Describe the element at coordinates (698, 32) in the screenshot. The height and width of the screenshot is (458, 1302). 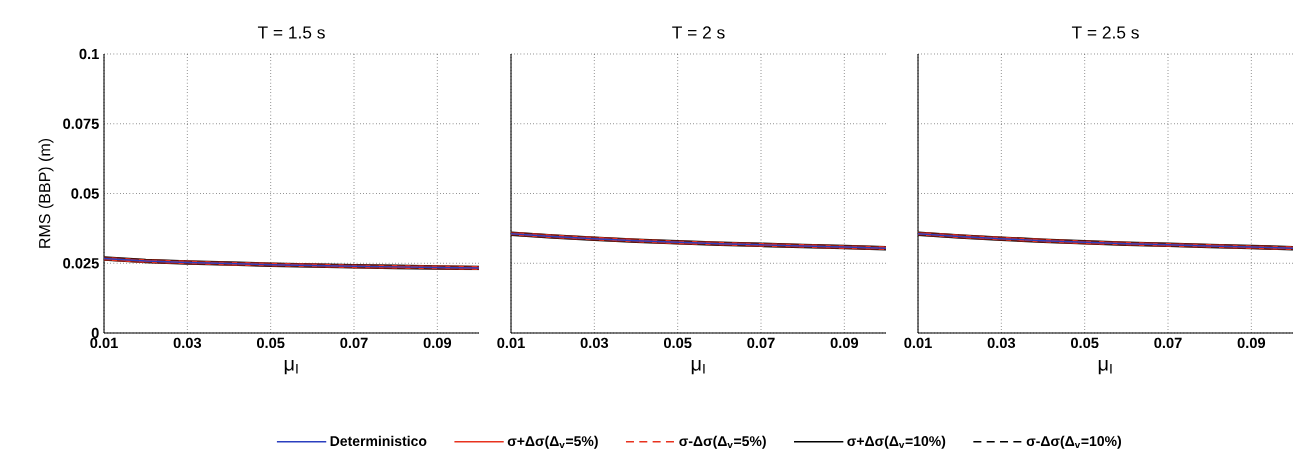
I see `chart-title: T = 2 s` at that location.